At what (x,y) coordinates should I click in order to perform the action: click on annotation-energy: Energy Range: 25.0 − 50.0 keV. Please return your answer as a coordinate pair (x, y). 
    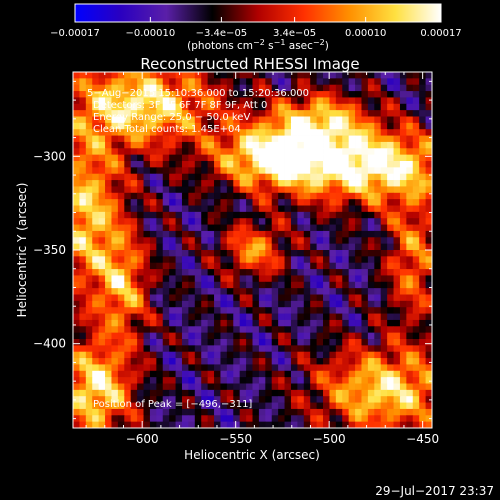
    Looking at the image, I should click on (171, 117).